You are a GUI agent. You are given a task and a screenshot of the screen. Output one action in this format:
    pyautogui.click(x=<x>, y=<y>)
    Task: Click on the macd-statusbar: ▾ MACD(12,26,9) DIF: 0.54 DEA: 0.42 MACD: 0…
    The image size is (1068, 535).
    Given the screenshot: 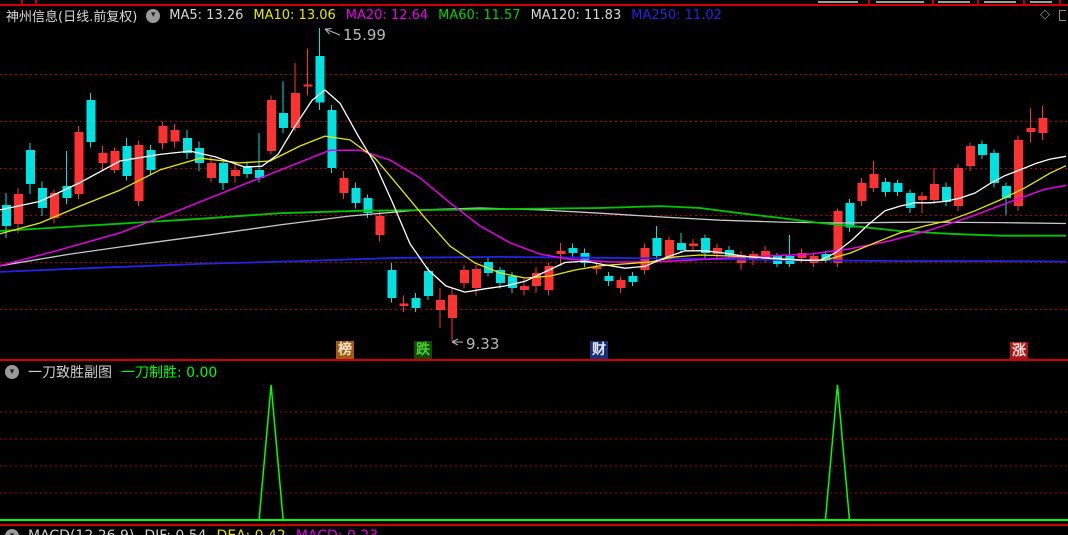 What is the action you would take?
    pyautogui.click(x=191, y=531)
    